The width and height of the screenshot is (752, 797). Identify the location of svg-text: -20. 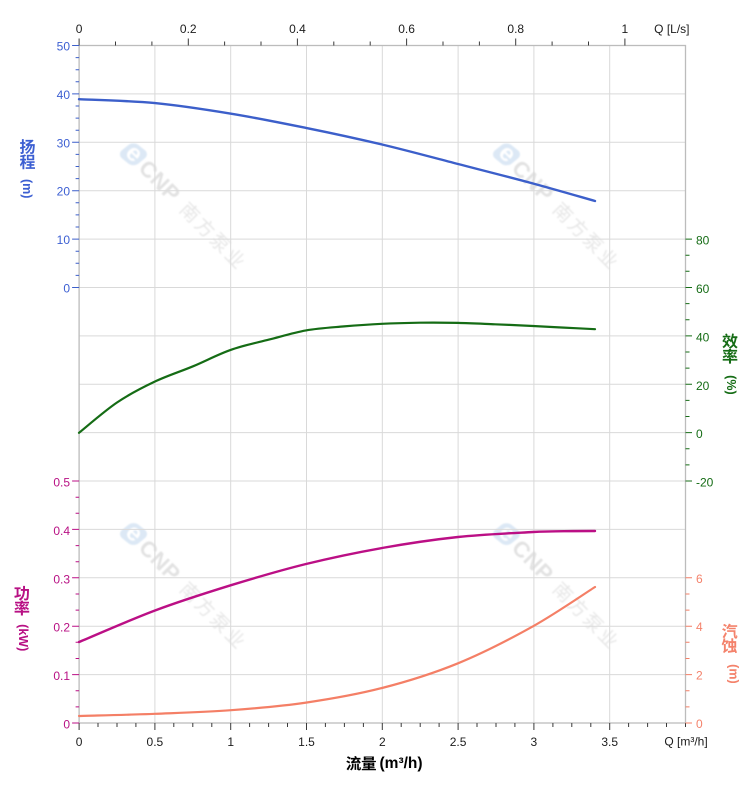
(705, 483).